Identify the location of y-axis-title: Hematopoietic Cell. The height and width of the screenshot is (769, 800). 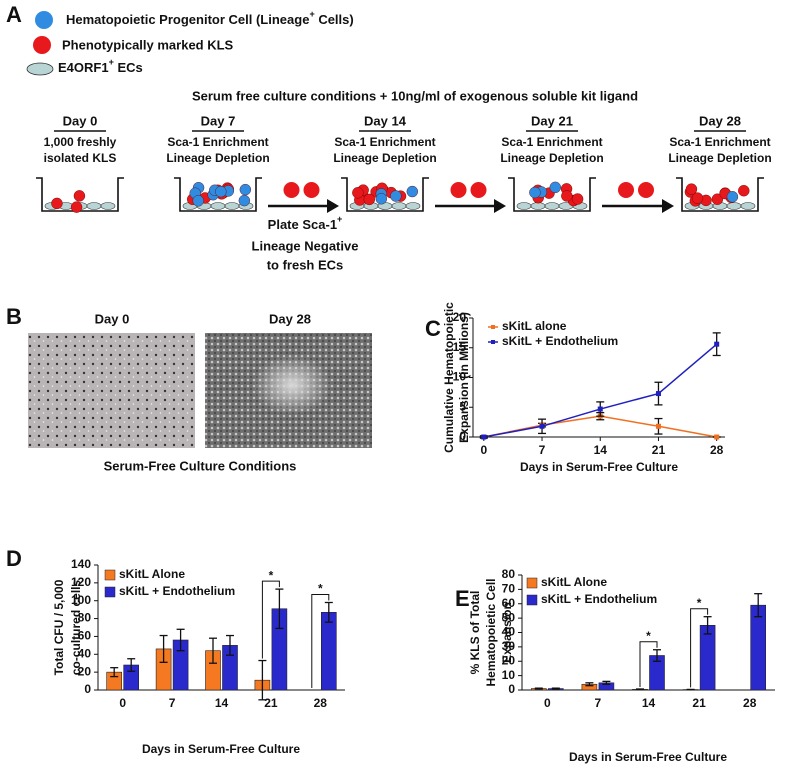
(491, 632).